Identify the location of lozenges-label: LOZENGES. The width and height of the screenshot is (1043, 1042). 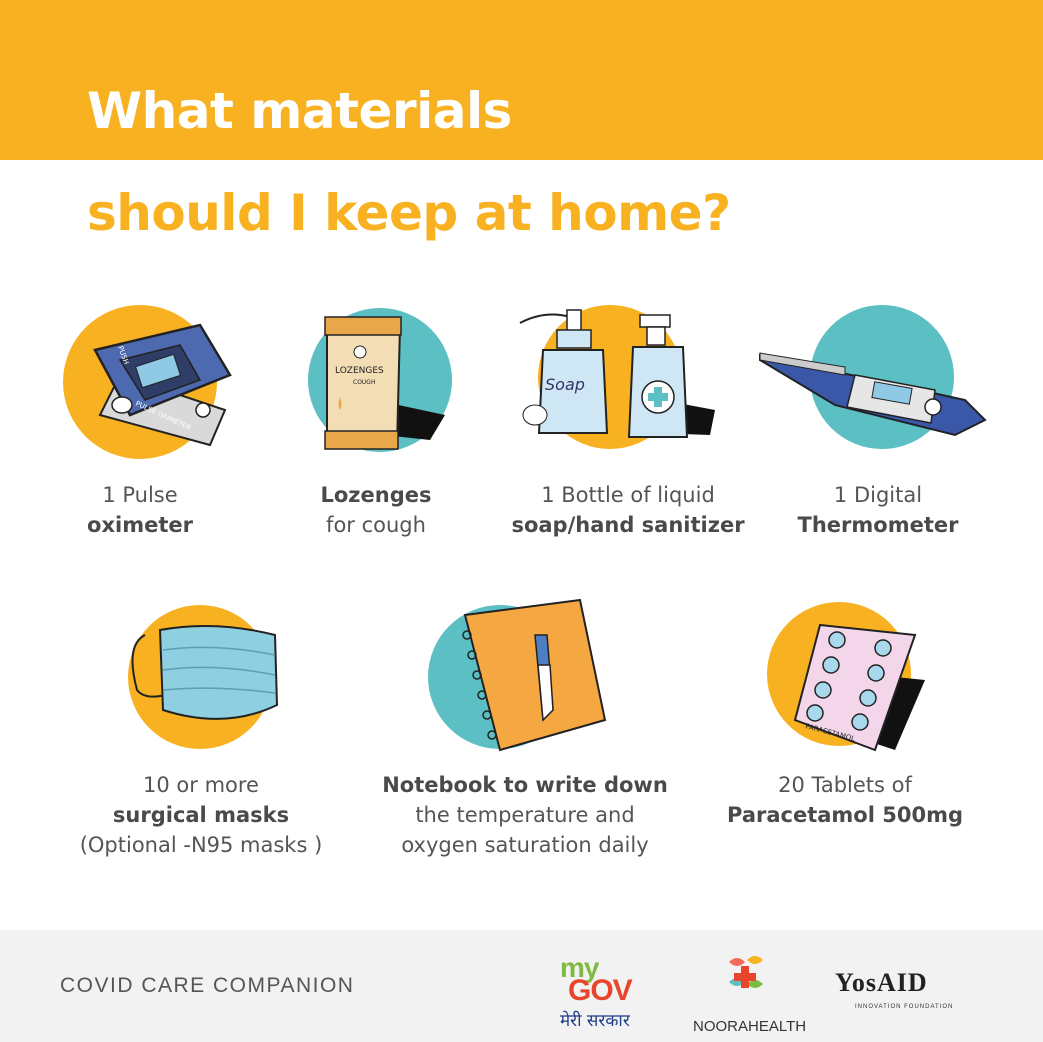
(359, 371).